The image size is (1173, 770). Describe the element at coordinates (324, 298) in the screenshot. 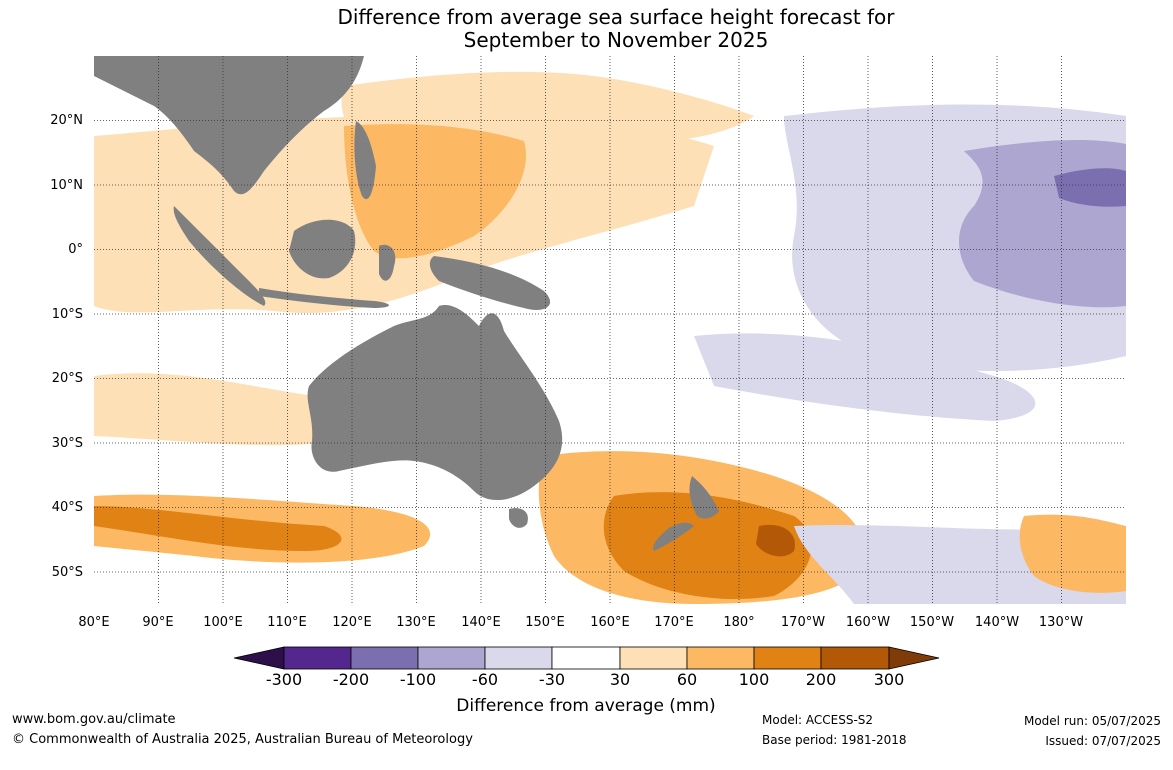

I see `land-java-islands` at that location.